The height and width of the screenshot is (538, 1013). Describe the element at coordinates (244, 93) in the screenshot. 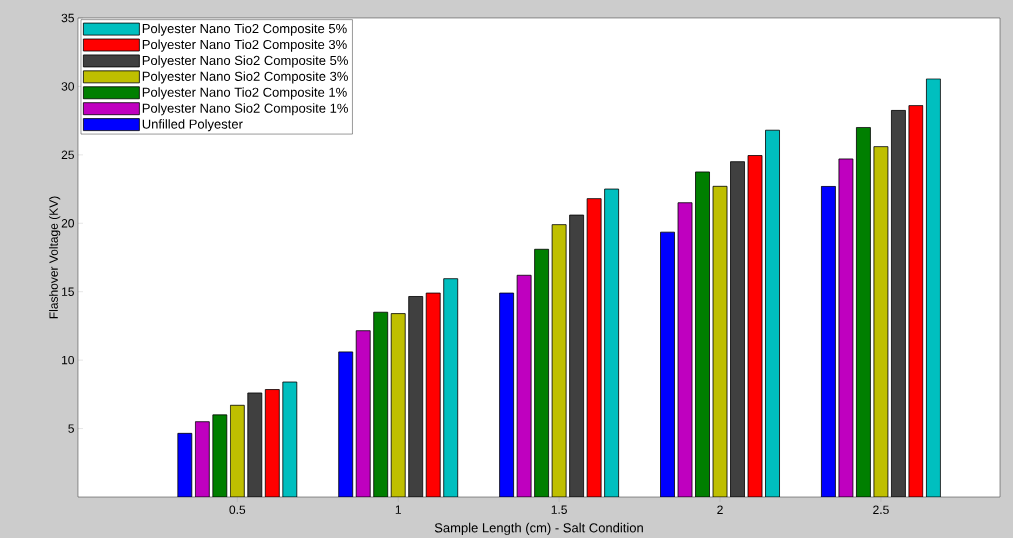

I see `legend-label: Polyester Nano Tio2 Composite 1%` at that location.